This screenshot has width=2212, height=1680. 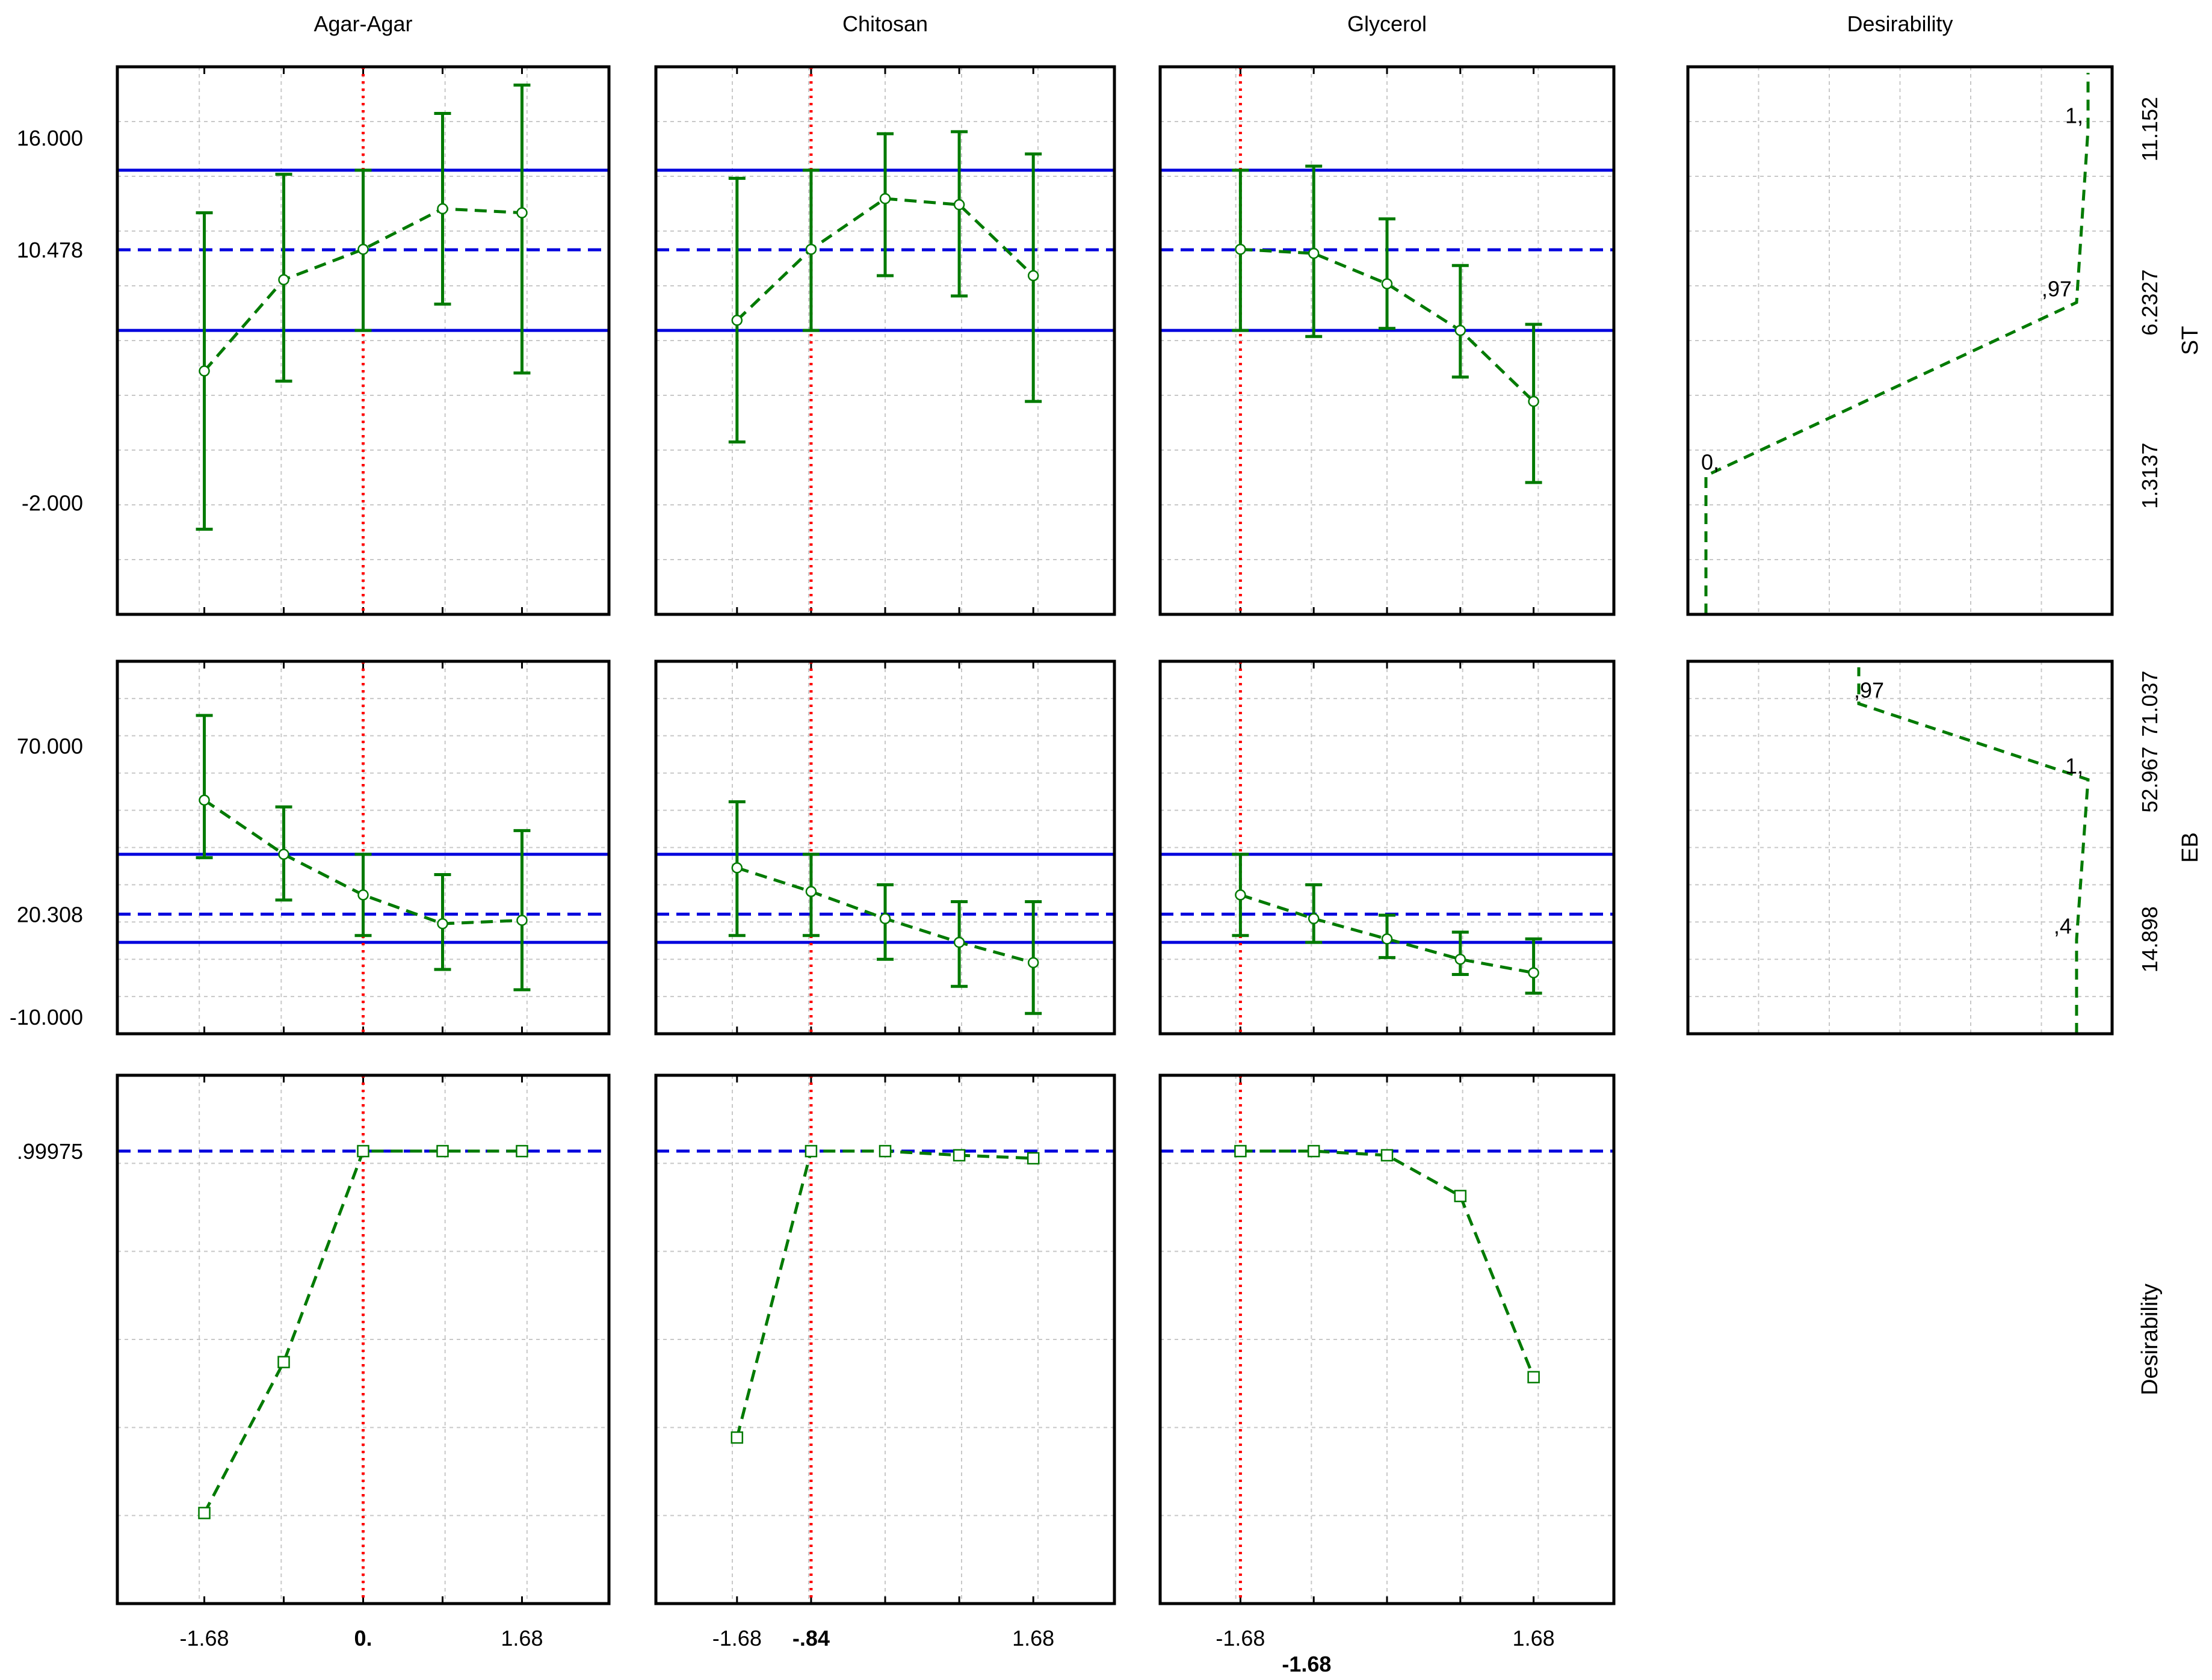 What do you see at coordinates (204, 1638) in the screenshot?
I see `x-tick-label-agar-agar: -1.68` at bounding box center [204, 1638].